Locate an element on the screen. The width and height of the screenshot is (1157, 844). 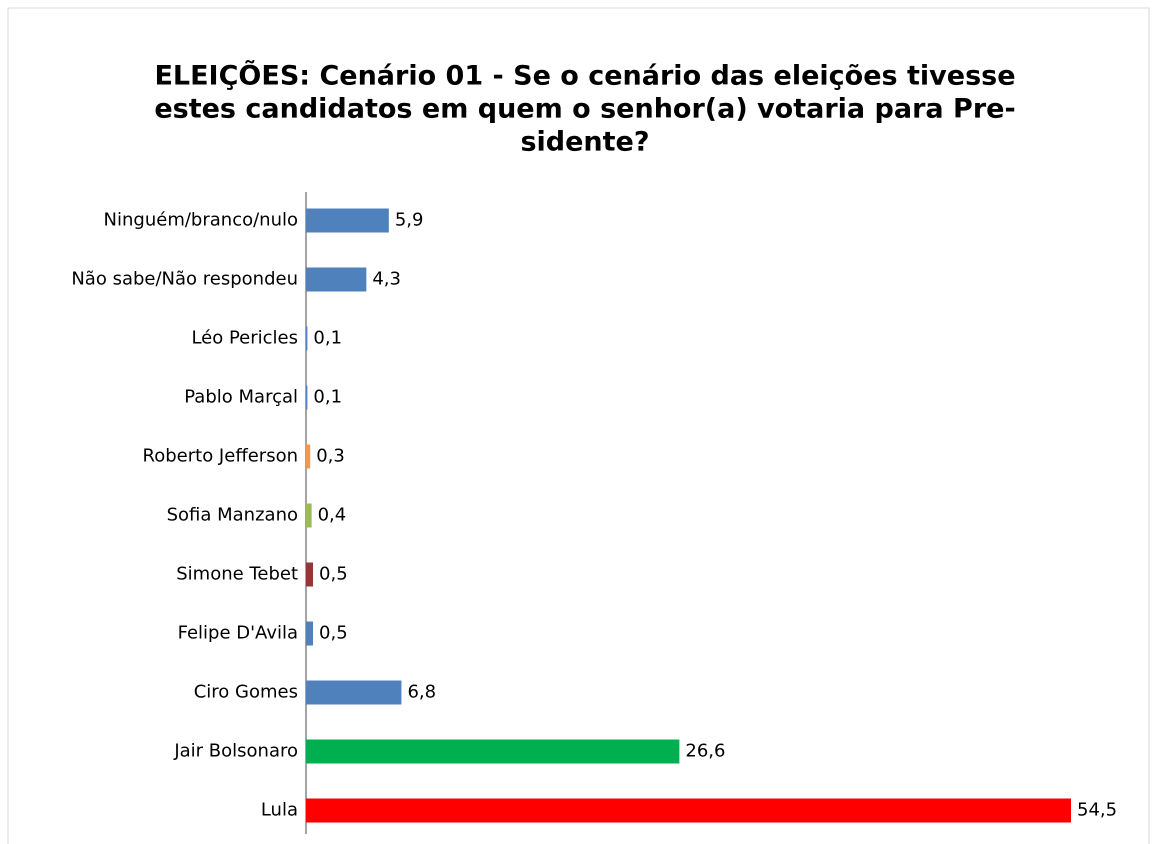
y-tick-label: Simone Tebet is located at coordinates (237, 574).